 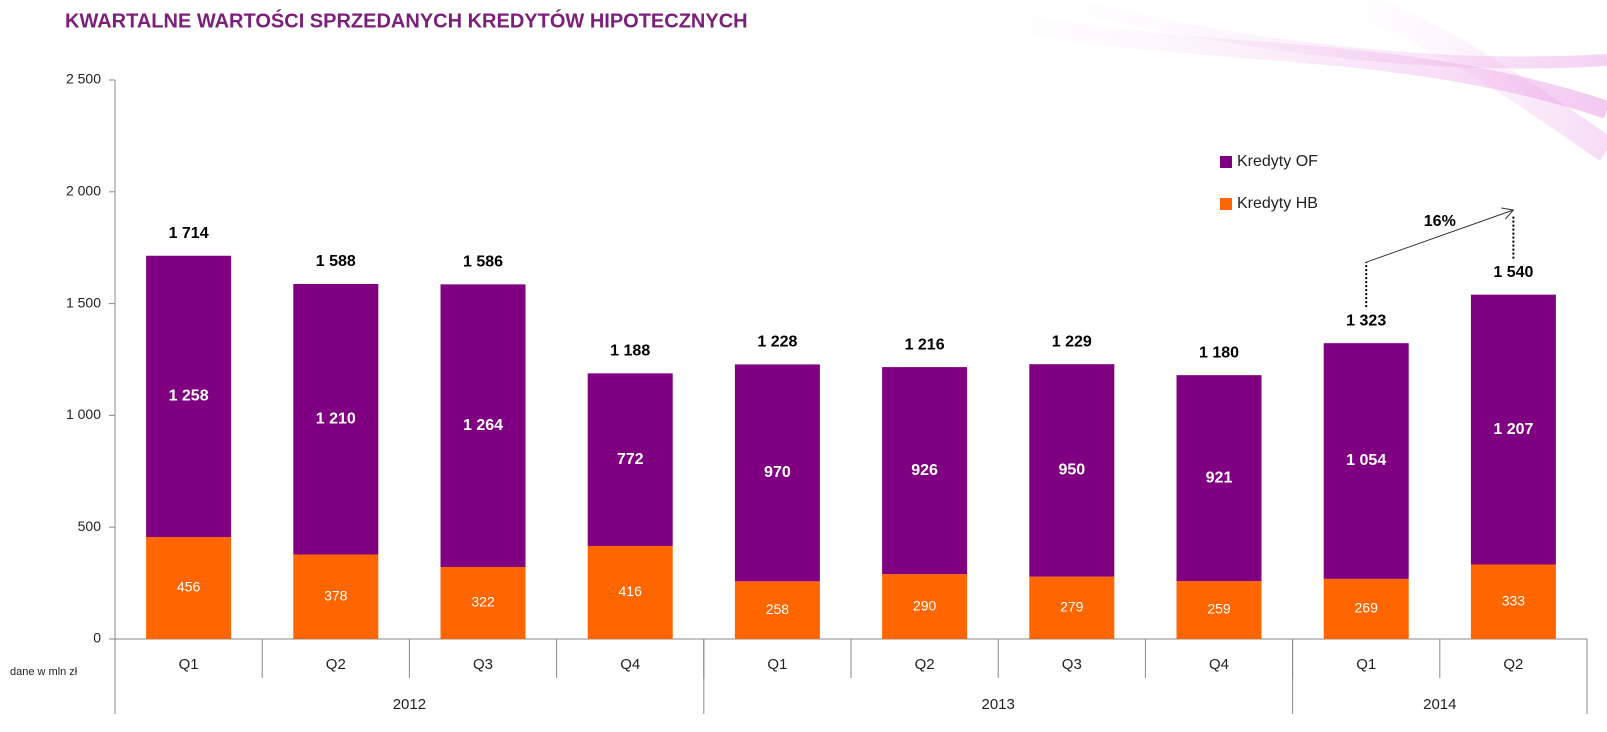 What do you see at coordinates (90, 526) in the screenshot?
I see `y-tick-label: 500` at bounding box center [90, 526].